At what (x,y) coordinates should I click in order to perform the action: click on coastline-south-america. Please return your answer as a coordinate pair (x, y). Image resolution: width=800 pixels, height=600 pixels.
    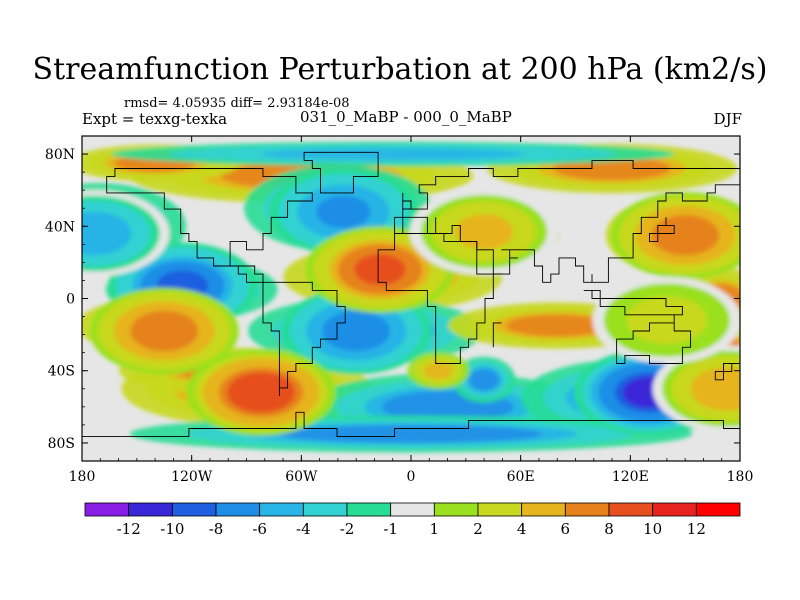
    Looking at the image, I should click on (304, 338).